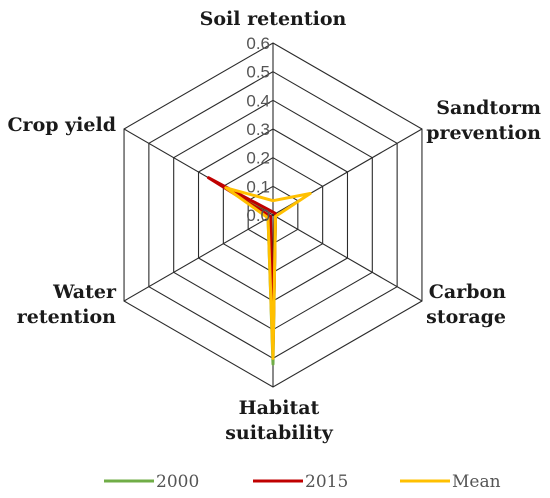 The image size is (550, 498). Describe the element at coordinates (476, 482) in the screenshot. I see `legend-label: Mean` at that location.